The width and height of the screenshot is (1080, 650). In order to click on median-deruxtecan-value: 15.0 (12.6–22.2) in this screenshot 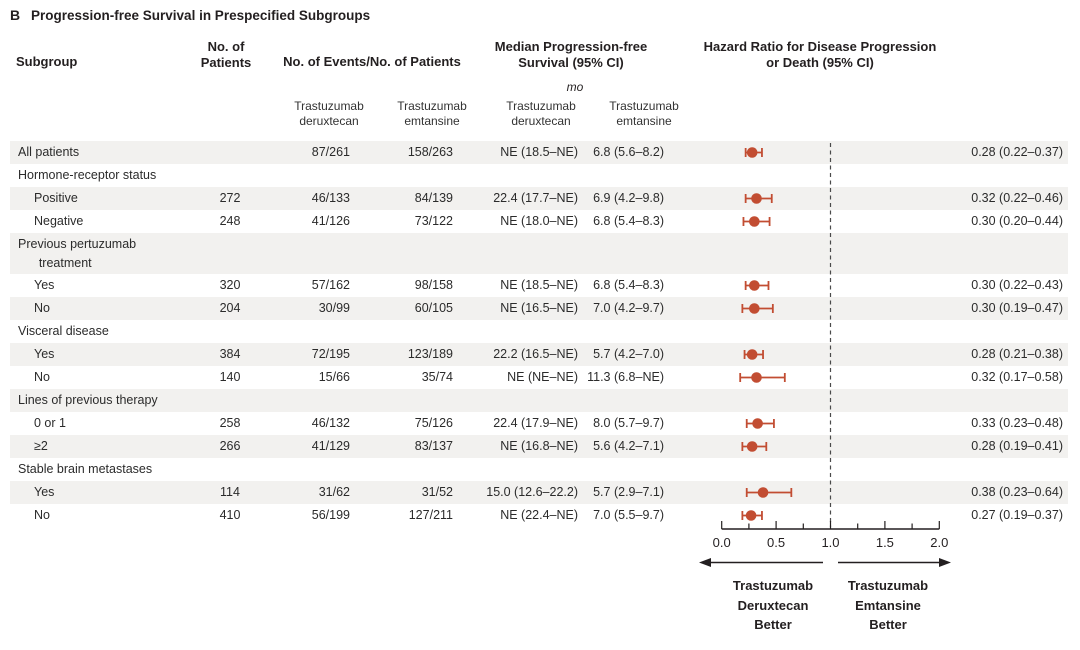, I will do `click(532, 492)`.